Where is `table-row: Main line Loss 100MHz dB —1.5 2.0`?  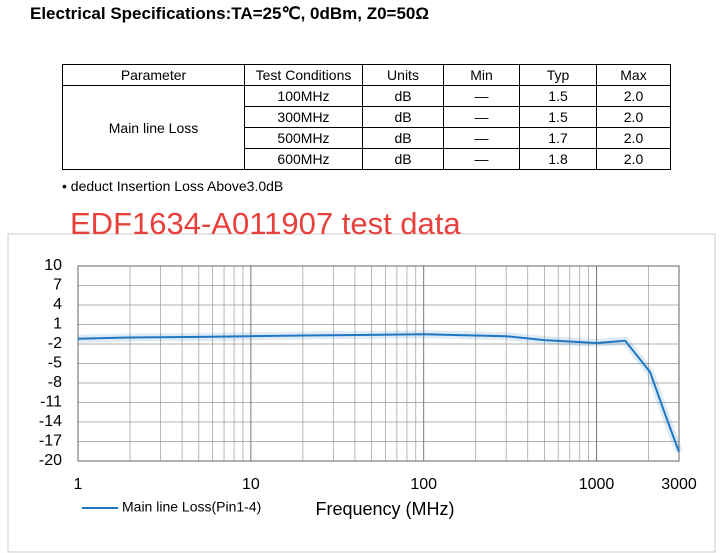
table-row: Main line Loss 100MHz dB —1.5 2.0 is located at coordinates (366, 127).